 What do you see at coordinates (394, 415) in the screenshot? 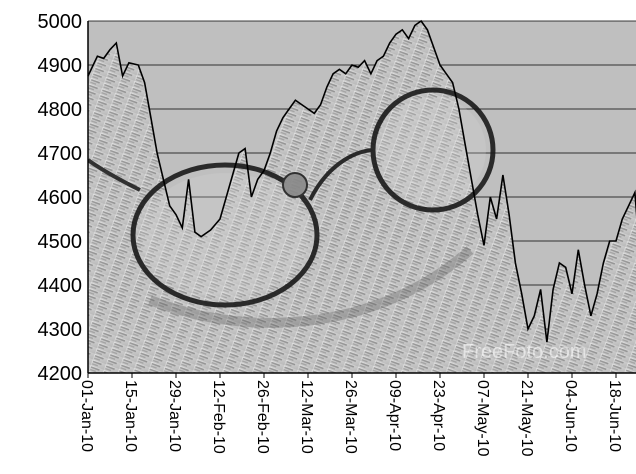
I see `x-tick-label: 09-Apr-10` at bounding box center [394, 415].